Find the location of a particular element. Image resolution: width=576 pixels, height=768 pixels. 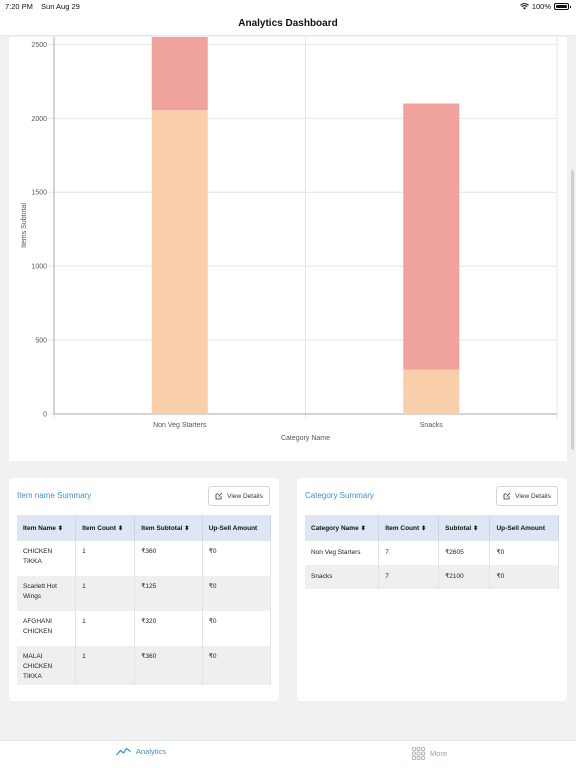

category-view-details-button: View Details is located at coordinates (527, 496).